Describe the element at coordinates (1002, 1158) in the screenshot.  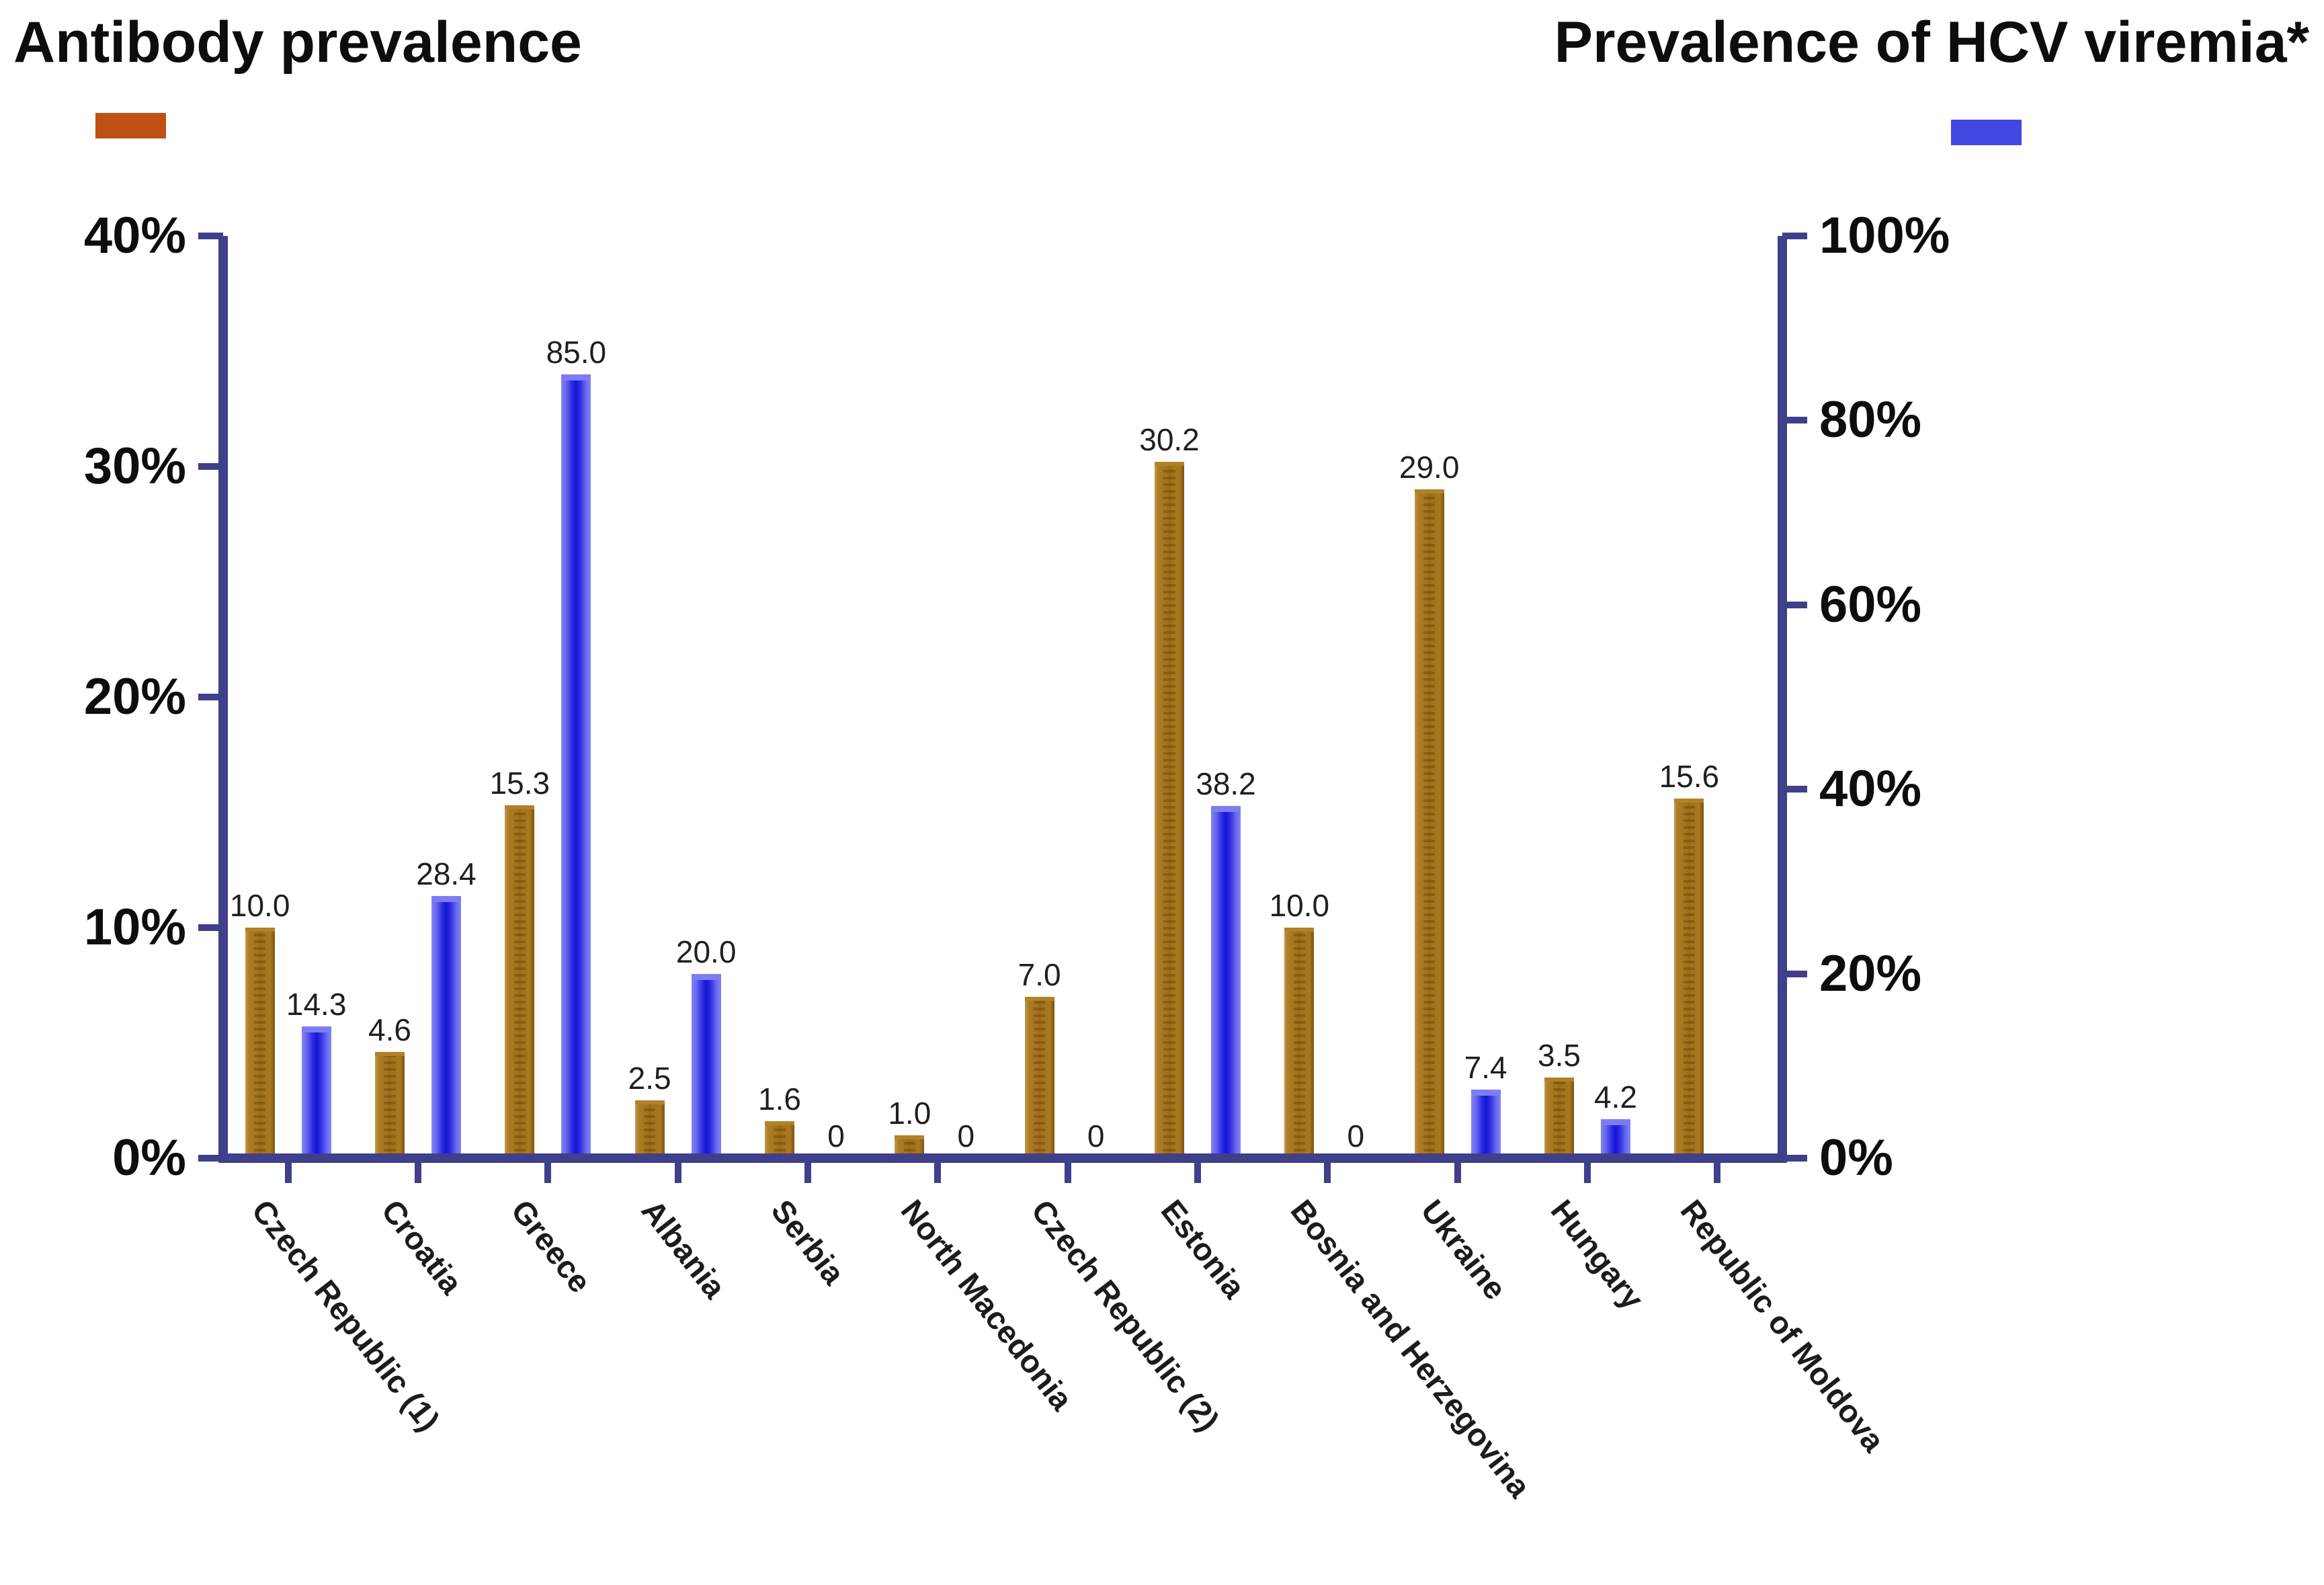
I see `x-axis-baseline` at that location.